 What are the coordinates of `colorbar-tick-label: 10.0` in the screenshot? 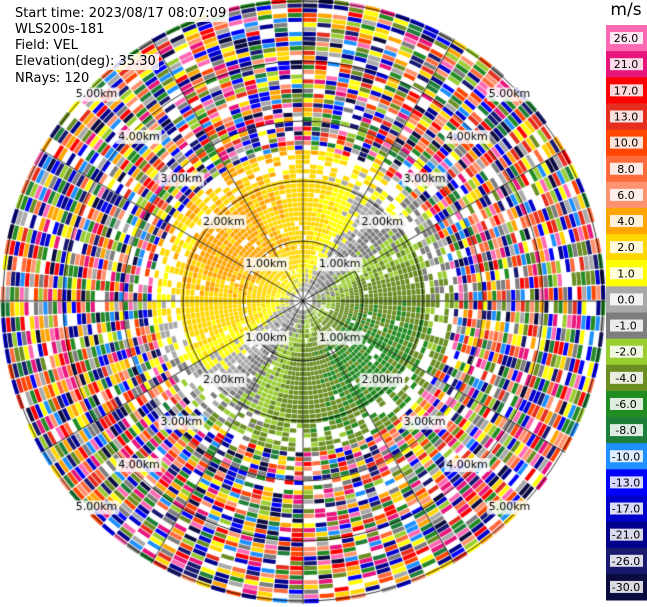 It's located at (626, 143).